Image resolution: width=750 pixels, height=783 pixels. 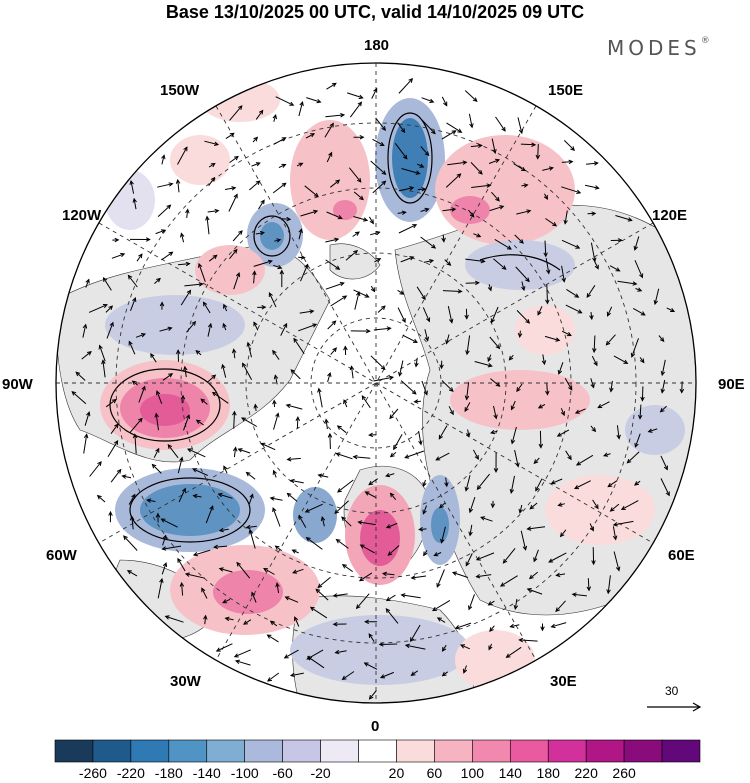 I want to click on reference-vector-label: 30, so click(x=672, y=691).